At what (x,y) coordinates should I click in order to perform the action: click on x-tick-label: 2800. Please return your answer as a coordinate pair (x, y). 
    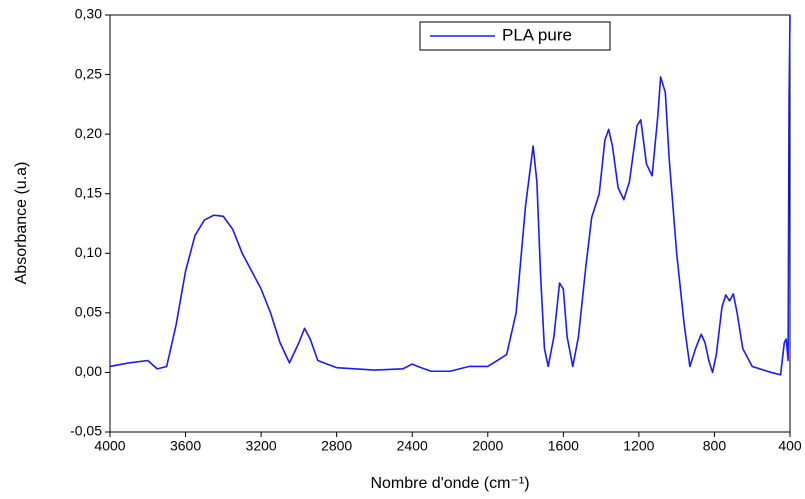
    Looking at the image, I should click on (336, 446).